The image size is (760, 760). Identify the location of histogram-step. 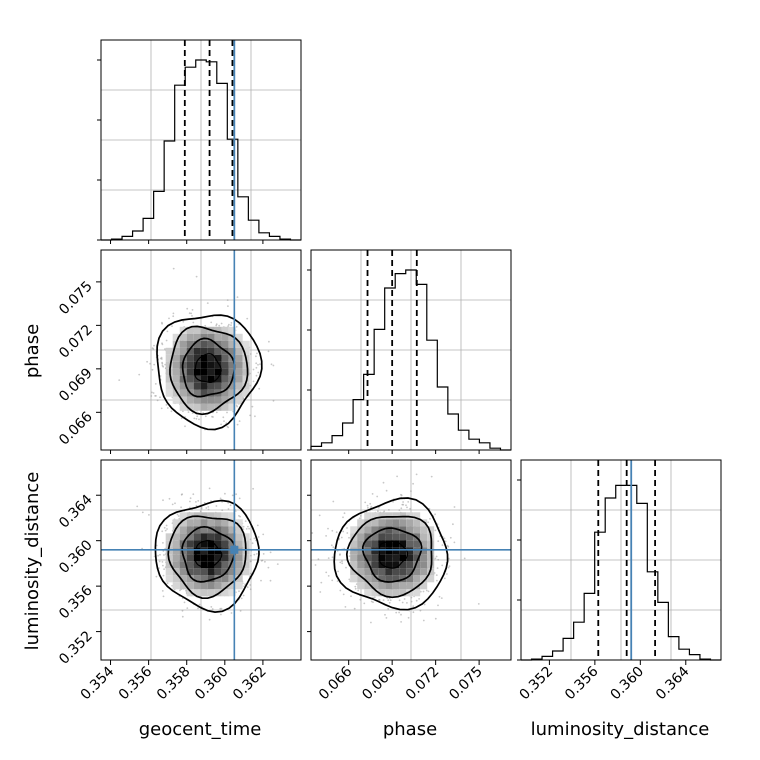
(410, 360).